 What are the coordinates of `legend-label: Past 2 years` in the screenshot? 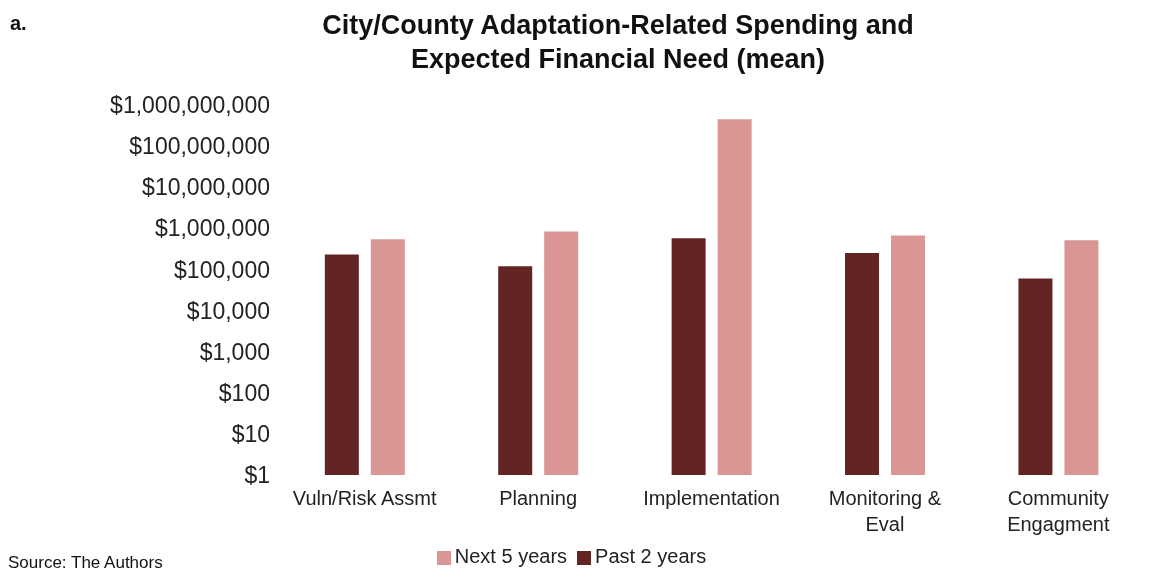 It's located at (651, 556).